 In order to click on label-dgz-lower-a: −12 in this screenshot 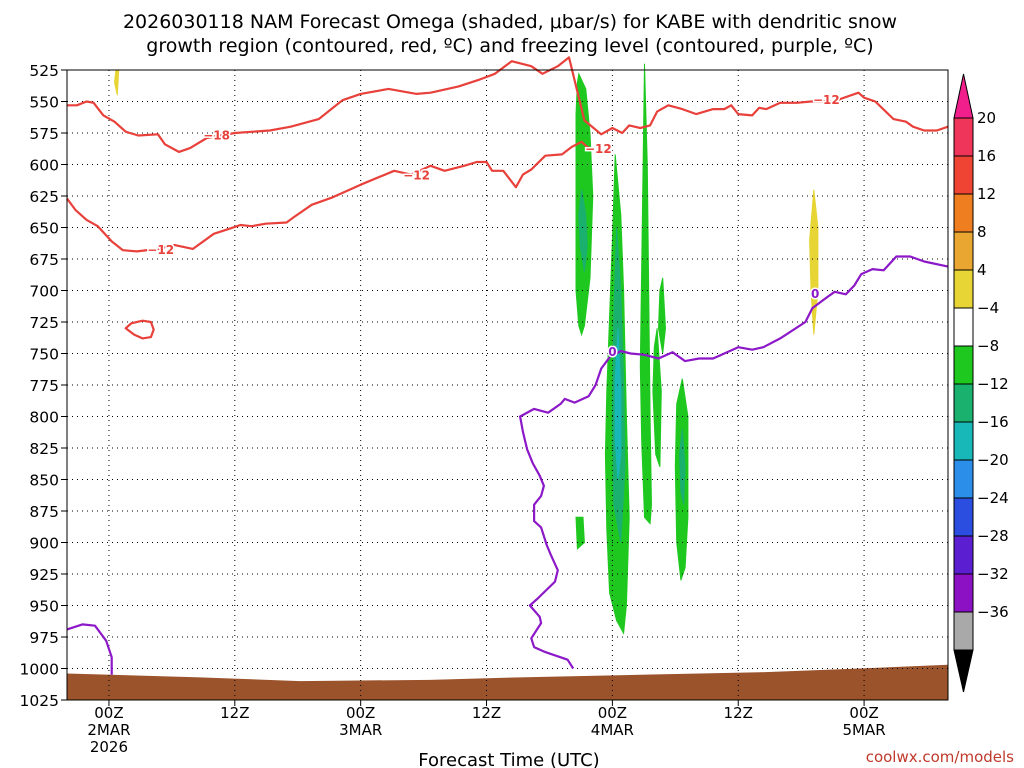, I will do `click(416, 176)`.